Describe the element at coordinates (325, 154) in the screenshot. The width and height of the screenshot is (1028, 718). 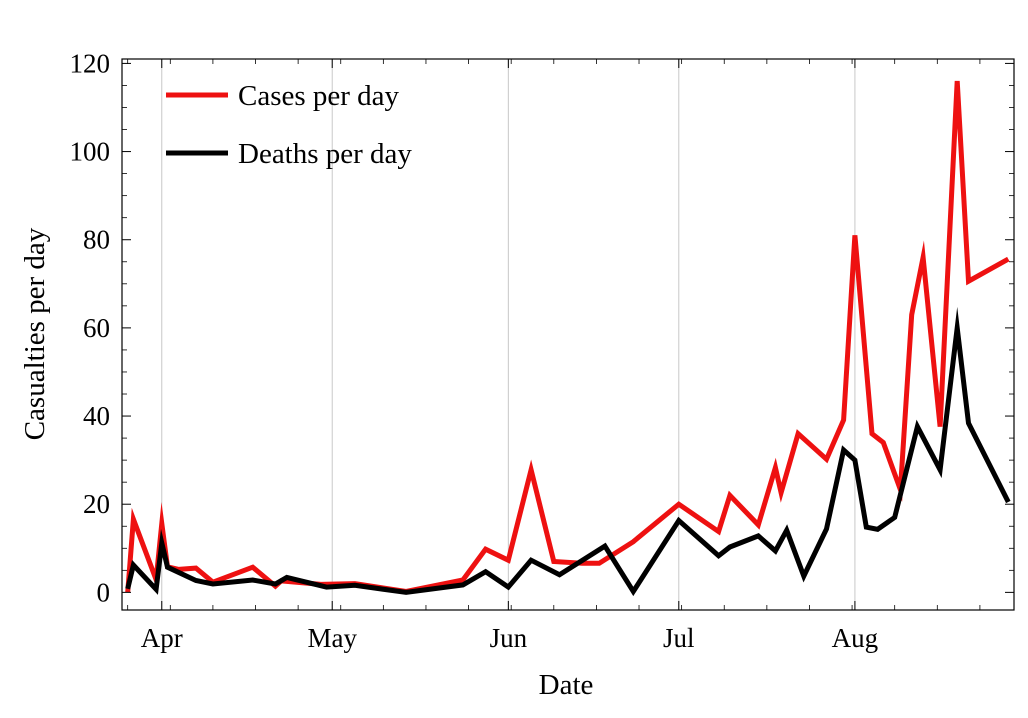
I see `legend-label-1: Deaths per day` at that location.